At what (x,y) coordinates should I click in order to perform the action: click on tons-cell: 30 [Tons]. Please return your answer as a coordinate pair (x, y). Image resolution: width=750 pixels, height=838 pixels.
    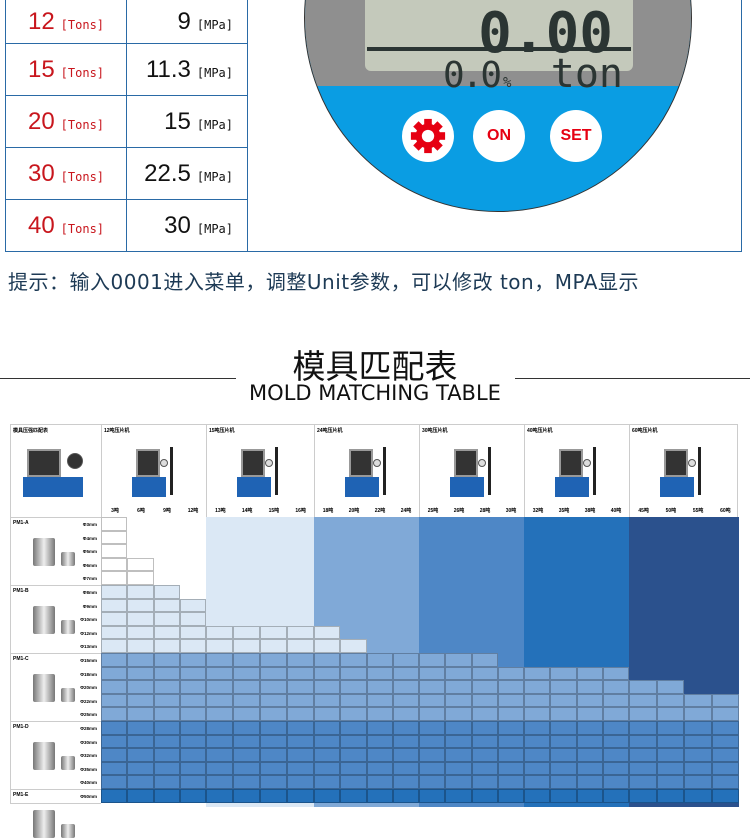
    Looking at the image, I should click on (66, 173).